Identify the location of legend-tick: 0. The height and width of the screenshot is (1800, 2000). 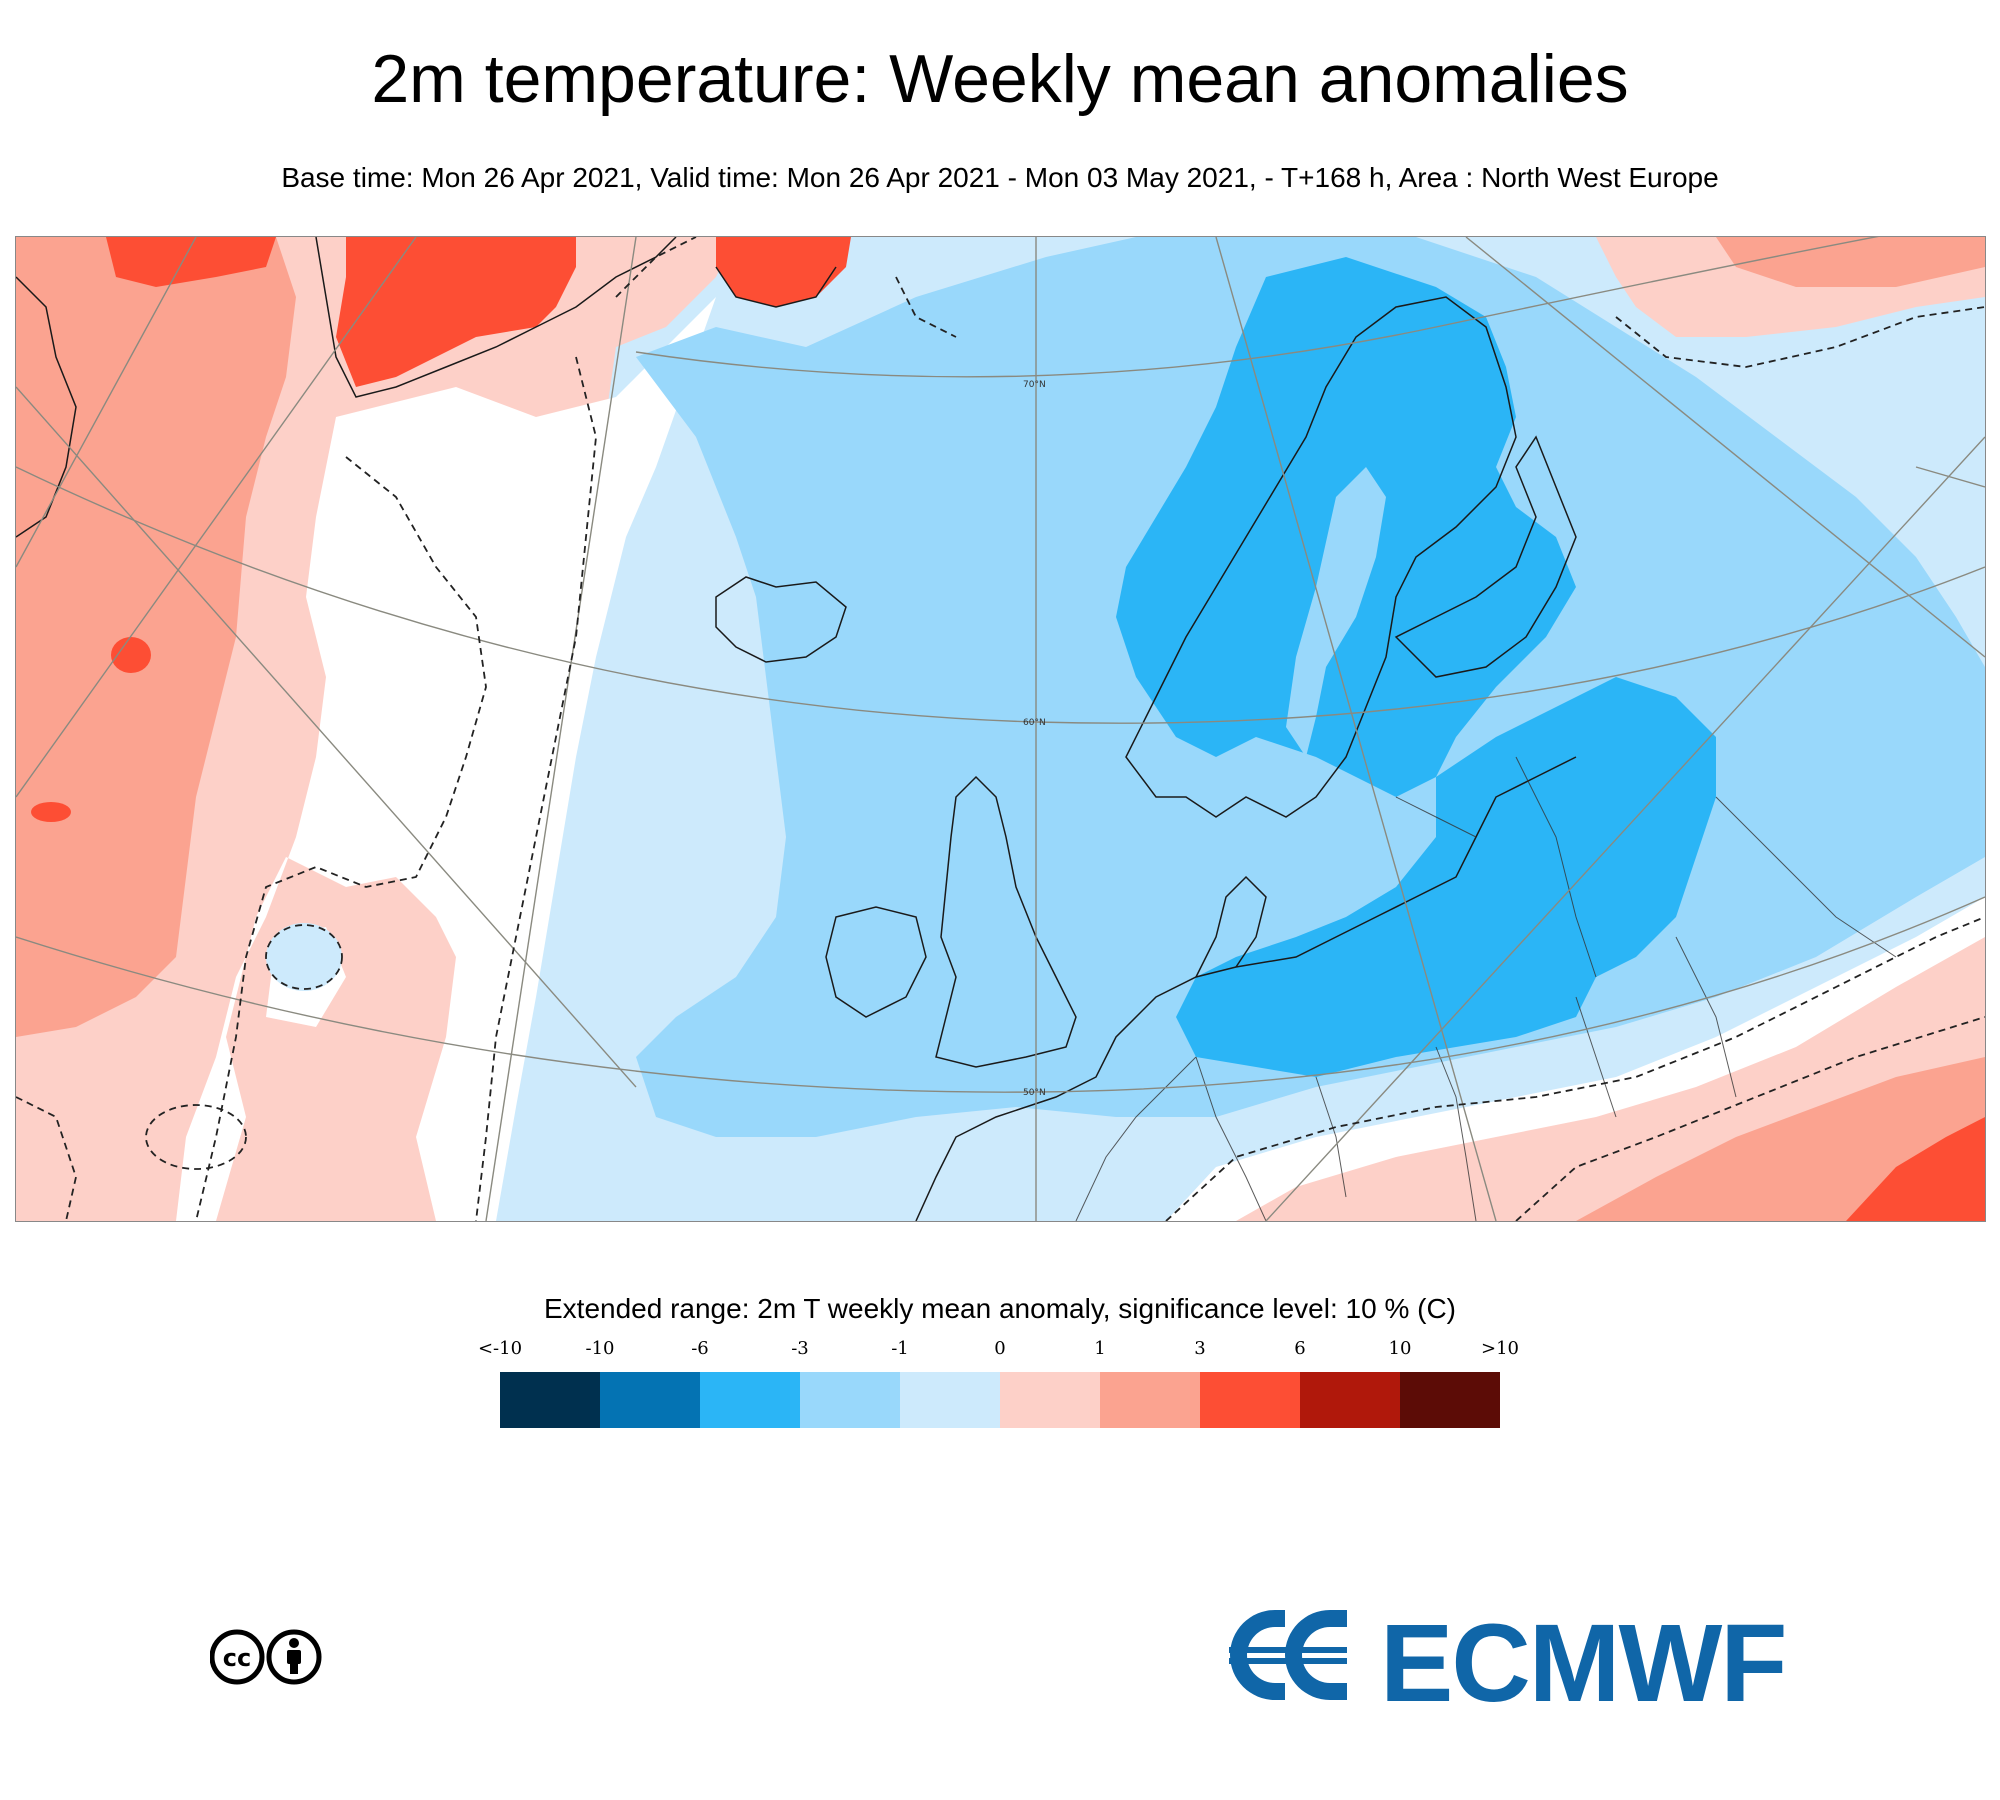
(1000, 1348).